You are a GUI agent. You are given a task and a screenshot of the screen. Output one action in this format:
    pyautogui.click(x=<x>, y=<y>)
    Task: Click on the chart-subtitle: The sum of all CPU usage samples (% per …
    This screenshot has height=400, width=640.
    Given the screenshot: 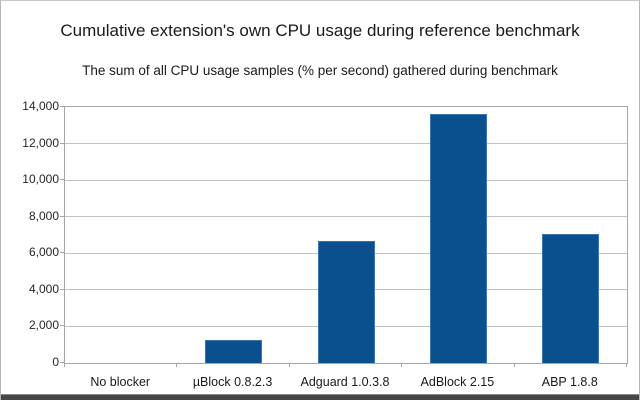 What is the action you would take?
    pyautogui.click(x=320, y=70)
    